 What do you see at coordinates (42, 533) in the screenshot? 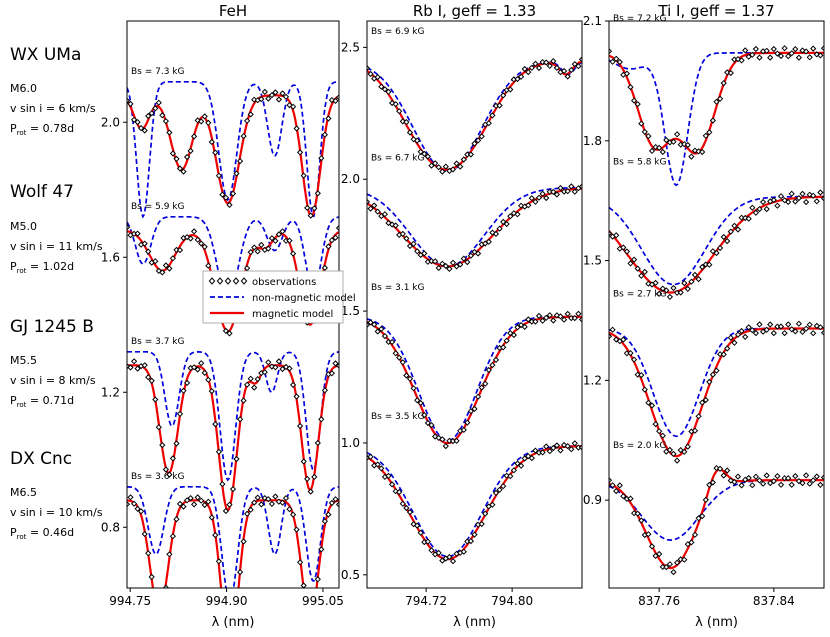
I see `star-prot: Prot = 0.46d` at bounding box center [42, 533].